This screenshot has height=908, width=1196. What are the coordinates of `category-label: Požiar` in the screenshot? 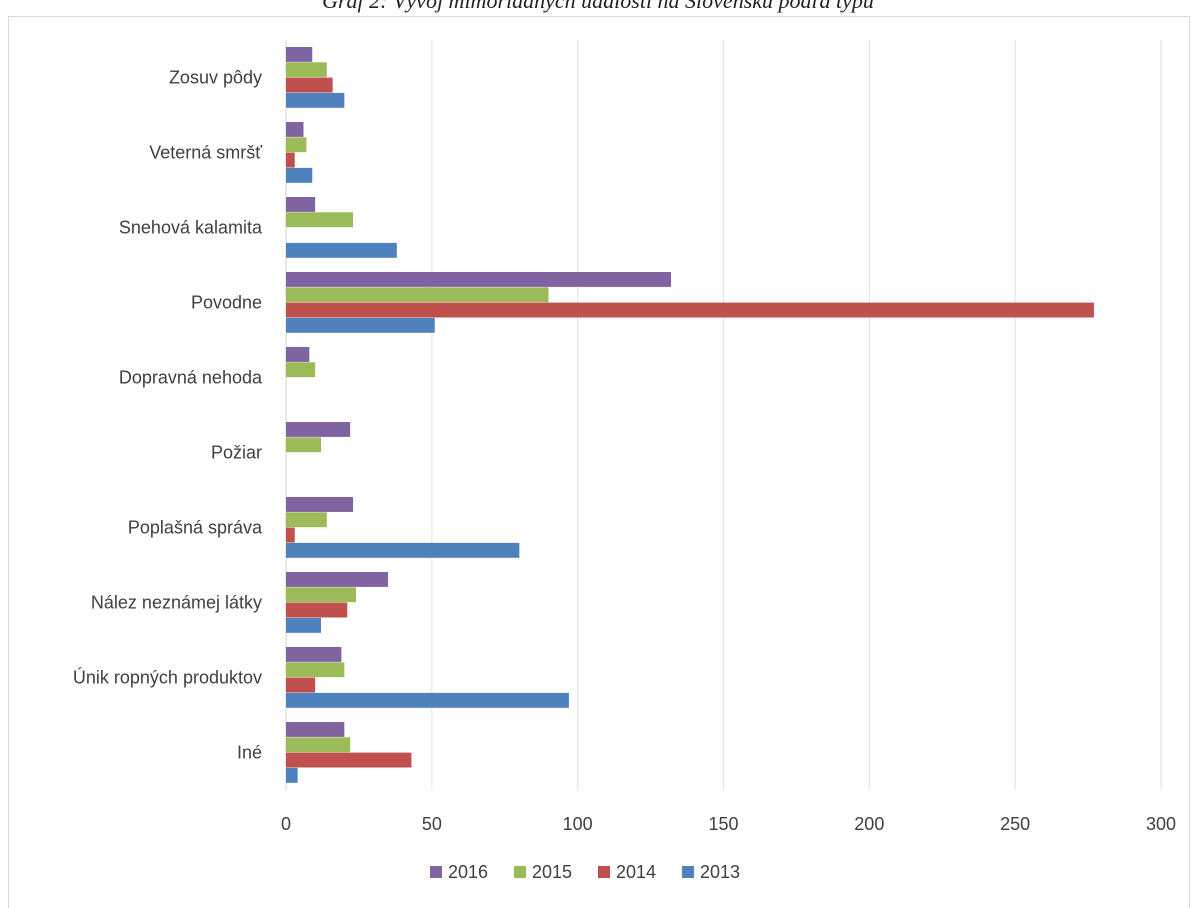 It's located at (236, 453).